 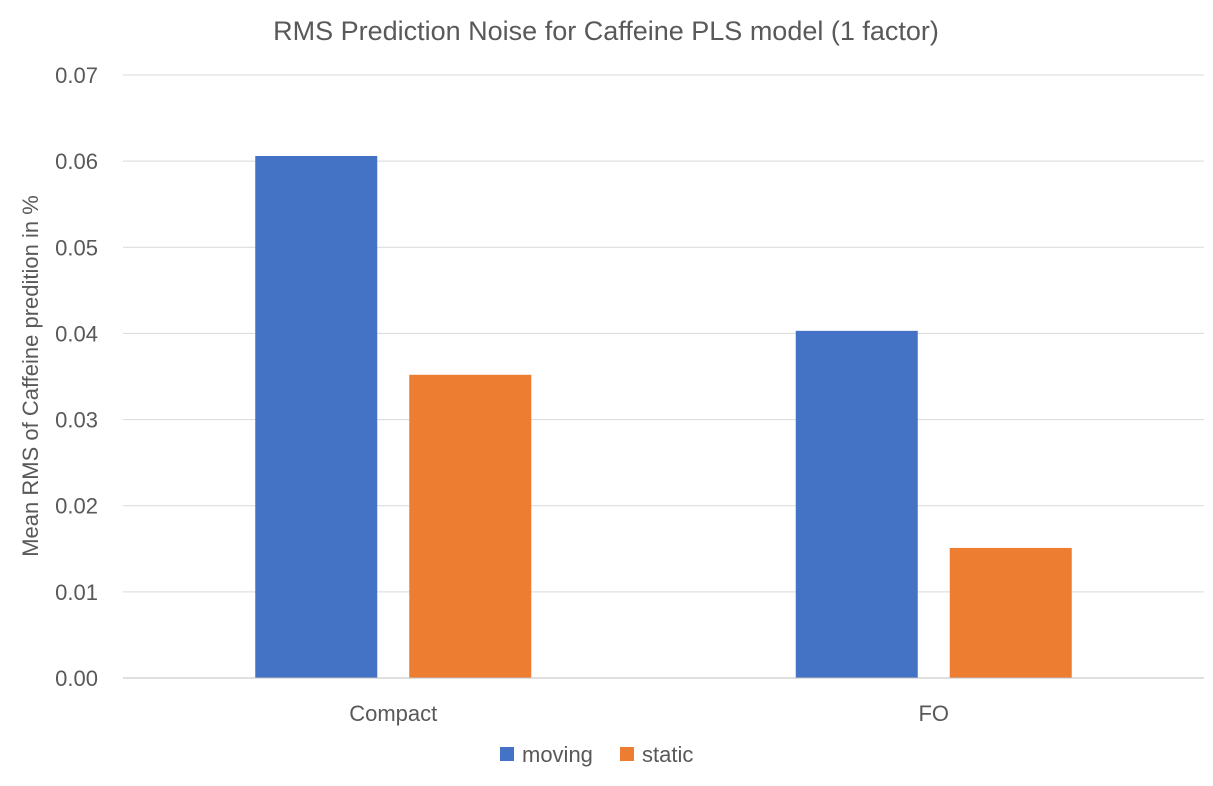 I want to click on legend-label-static: static, so click(x=667, y=754).